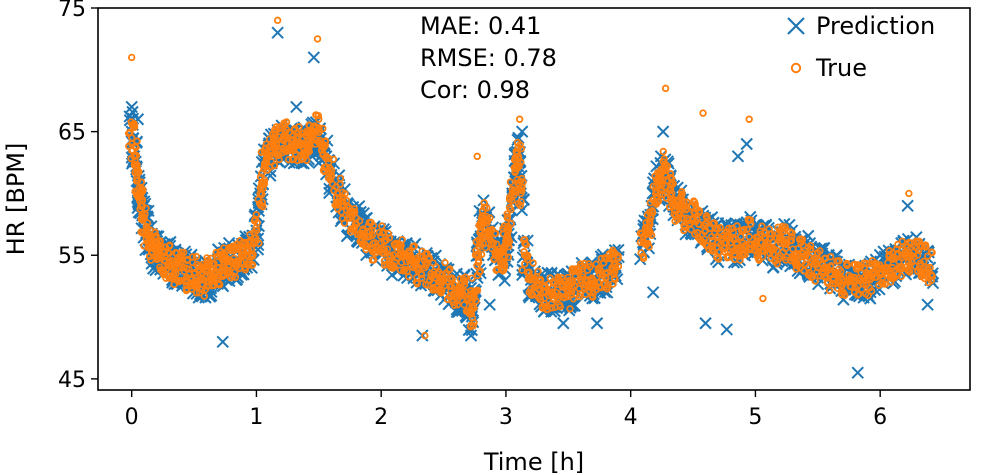 The height and width of the screenshot is (475, 1000). I want to click on y-tick-label: 65, so click(72, 133).